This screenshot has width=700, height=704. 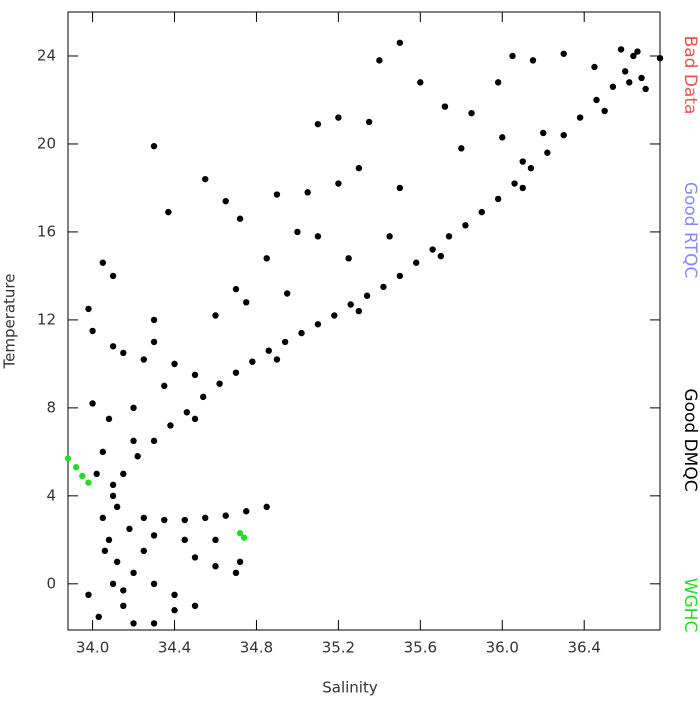 What do you see at coordinates (174, 648) in the screenshot?
I see `x-tick-label: 34.4` at bounding box center [174, 648].